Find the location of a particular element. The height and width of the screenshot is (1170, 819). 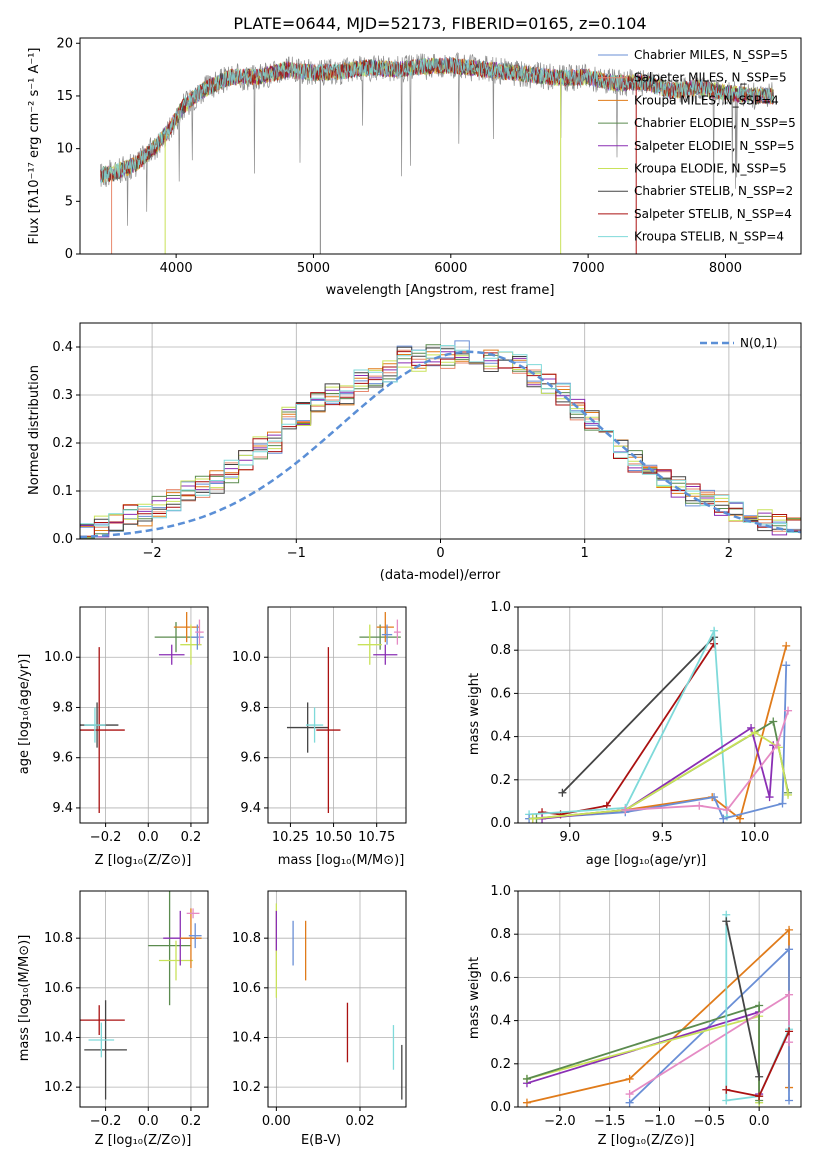

y-tick-label: 0.1 is located at coordinates (62, 491).